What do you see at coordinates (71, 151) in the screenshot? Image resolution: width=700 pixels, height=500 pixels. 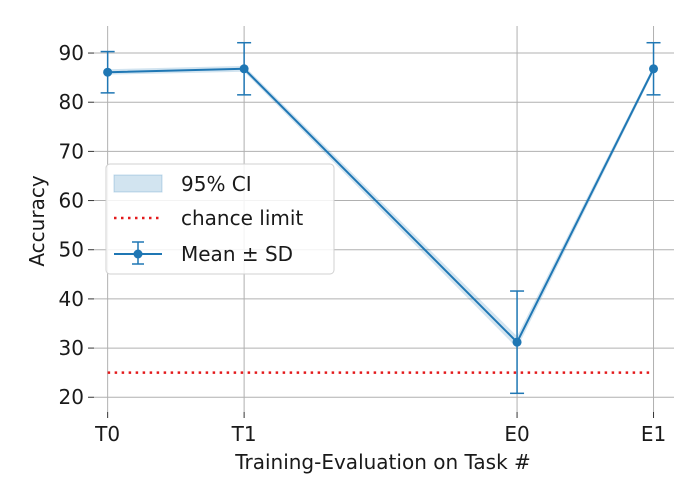 I see `y-tick-label: 70` at bounding box center [71, 151].